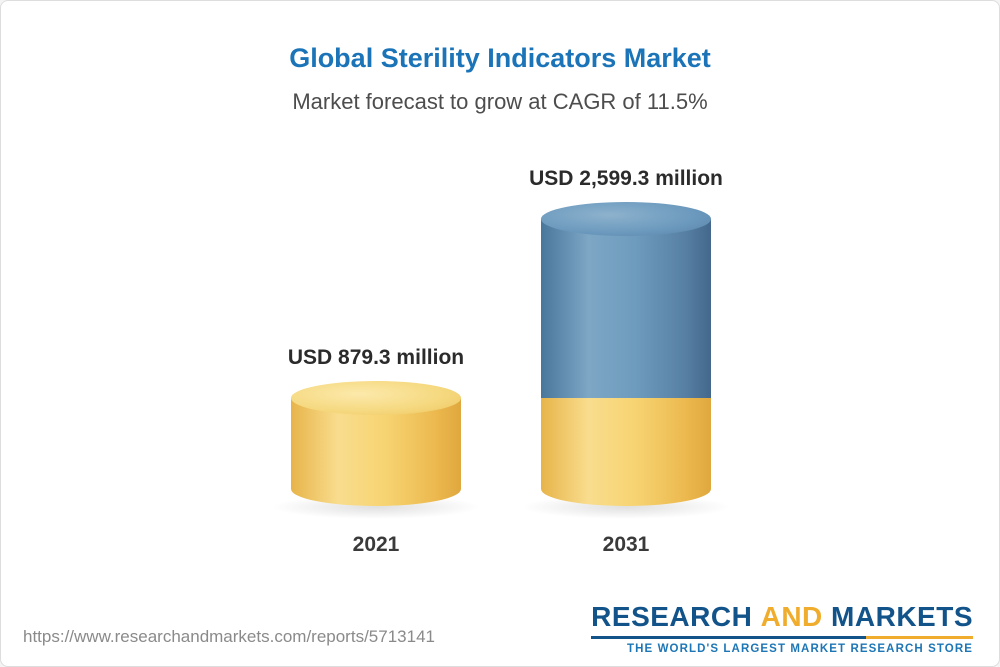 This screenshot has width=1000, height=667. Describe the element at coordinates (626, 178) in the screenshot. I see `value-label-2031: USD 2,599.3 million` at that location.